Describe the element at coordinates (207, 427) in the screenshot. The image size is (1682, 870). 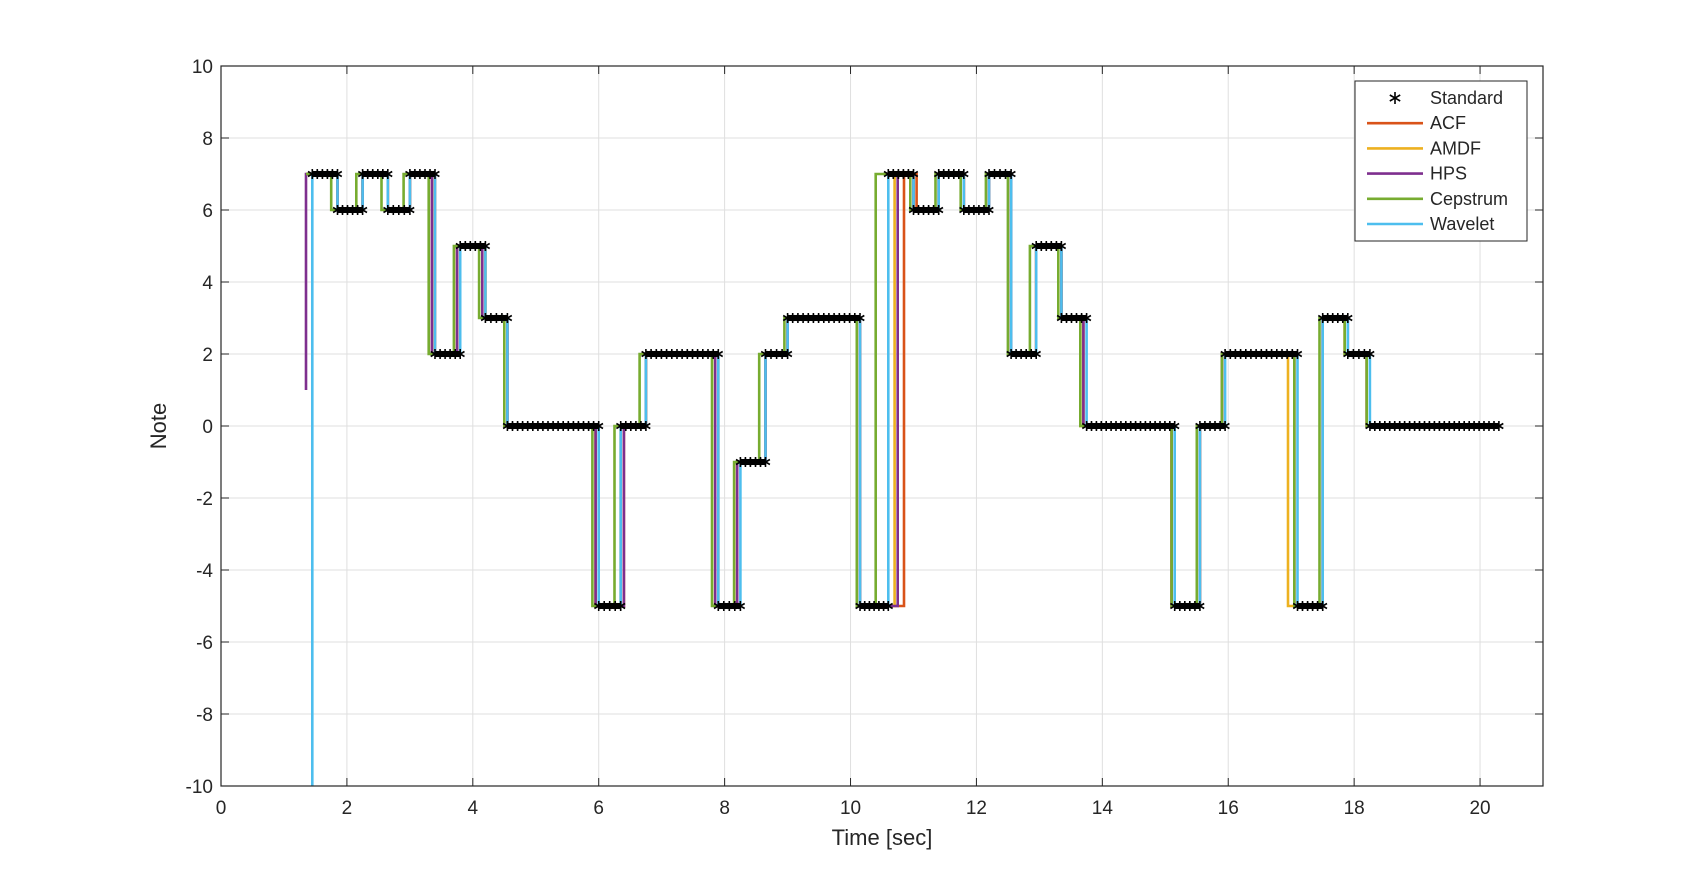
I see `y-tick-label: 0` at that location.